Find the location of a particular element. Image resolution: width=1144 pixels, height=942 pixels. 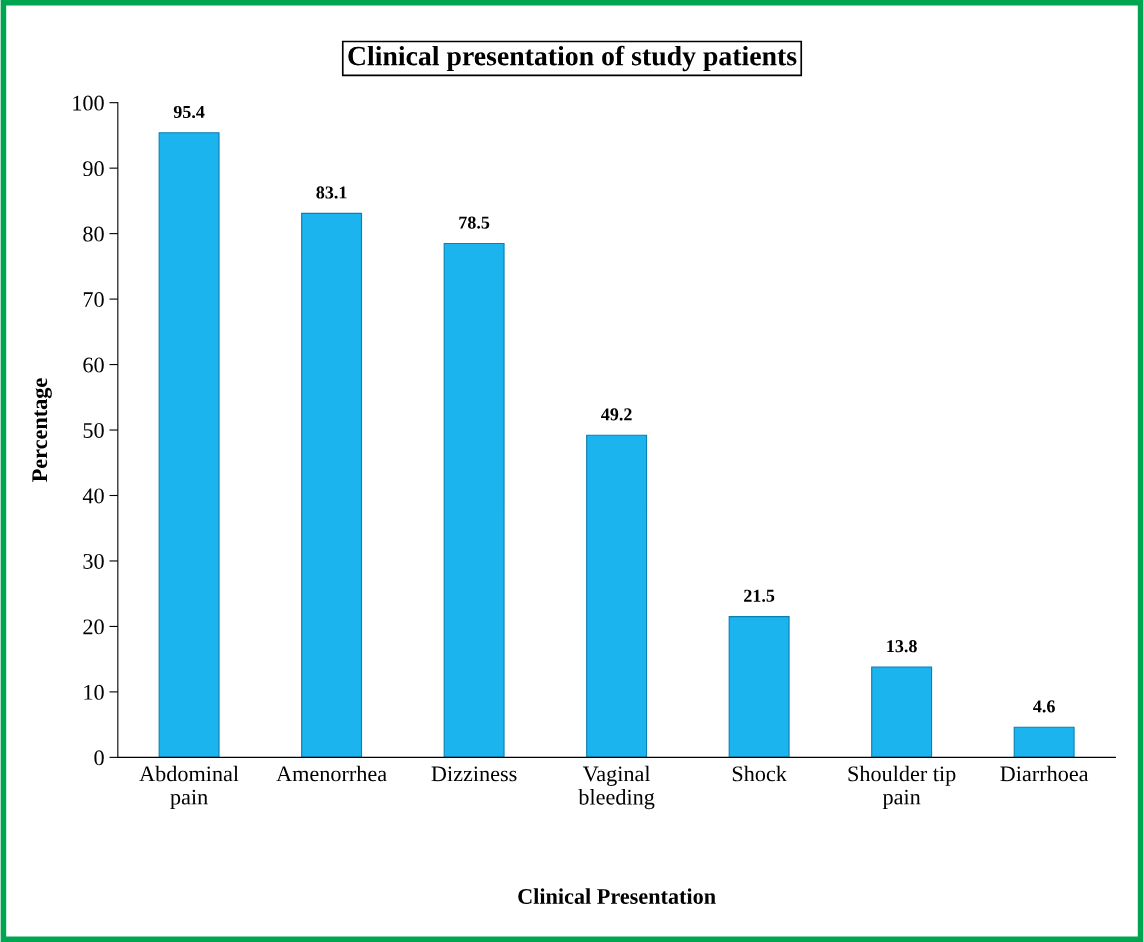

x-tick-label: Shoulder tip pain is located at coordinates (902, 787).